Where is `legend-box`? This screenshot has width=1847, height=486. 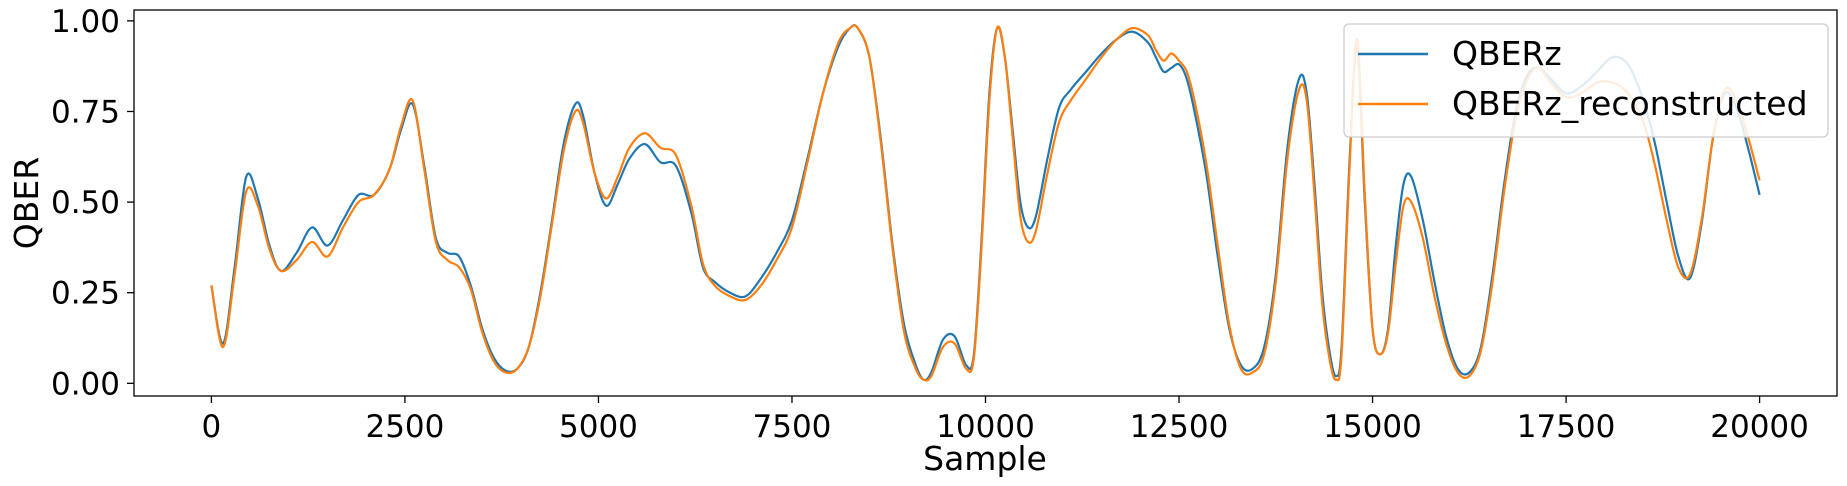 legend-box is located at coordinates (1586, 80).